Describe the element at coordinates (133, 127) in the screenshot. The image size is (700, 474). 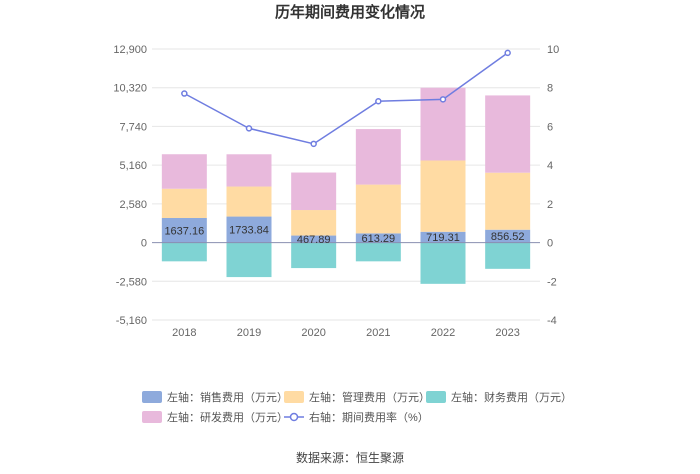
I see `left-tick-label: 7,740` at that location.